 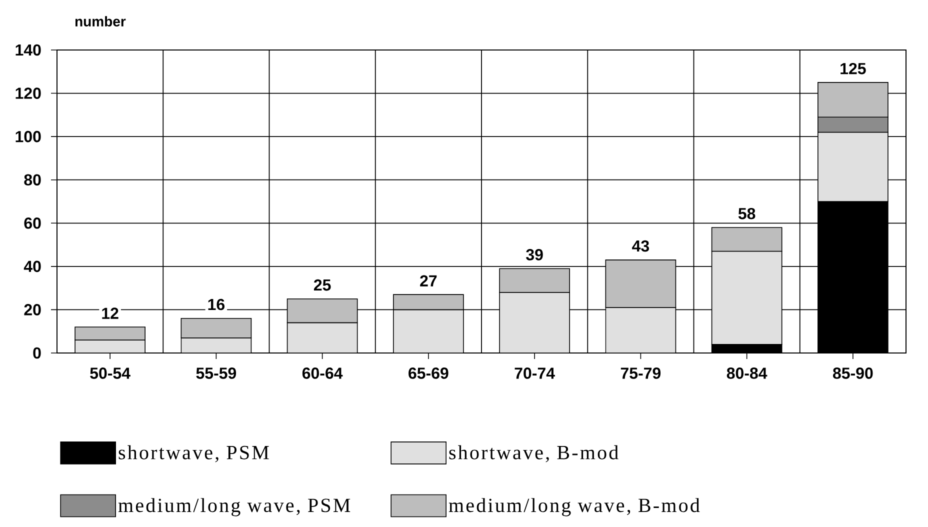 I want to click on total-label: 12, so click(x=110, y=313).